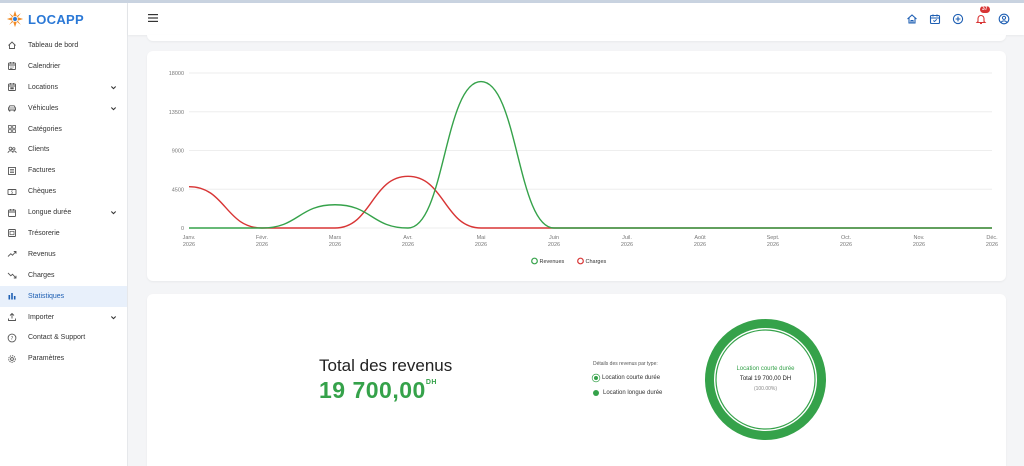  What do you see at coordinates (44, 233) in the screenshot?
I see `sidebar-item-label: Trésorerie` at bounding box center [44, 233].